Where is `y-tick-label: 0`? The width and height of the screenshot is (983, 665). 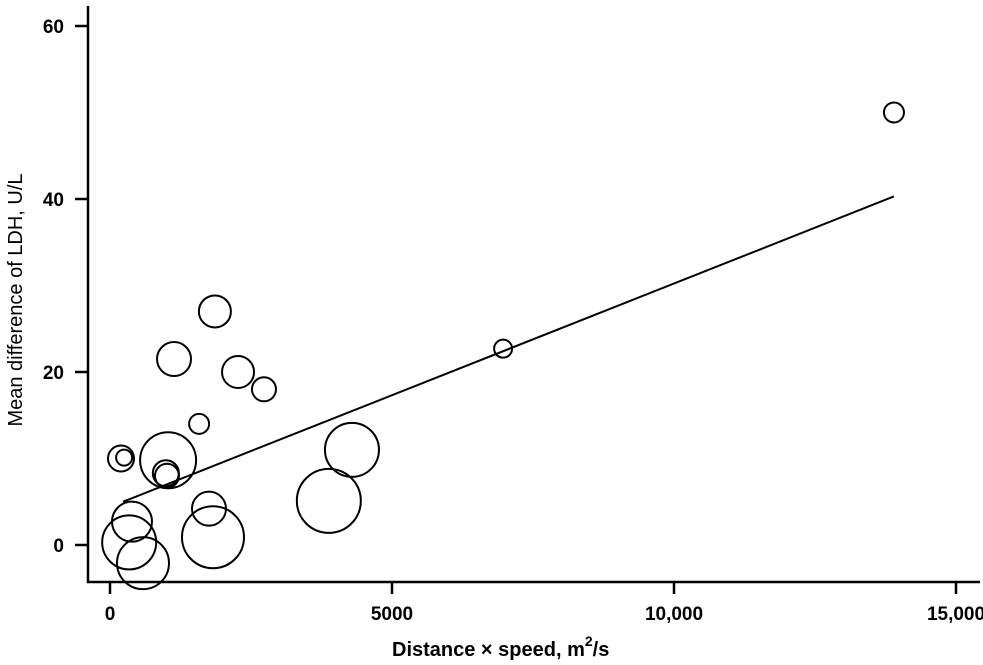 y-tick-label: 0 is located at coordinates (58, 546).